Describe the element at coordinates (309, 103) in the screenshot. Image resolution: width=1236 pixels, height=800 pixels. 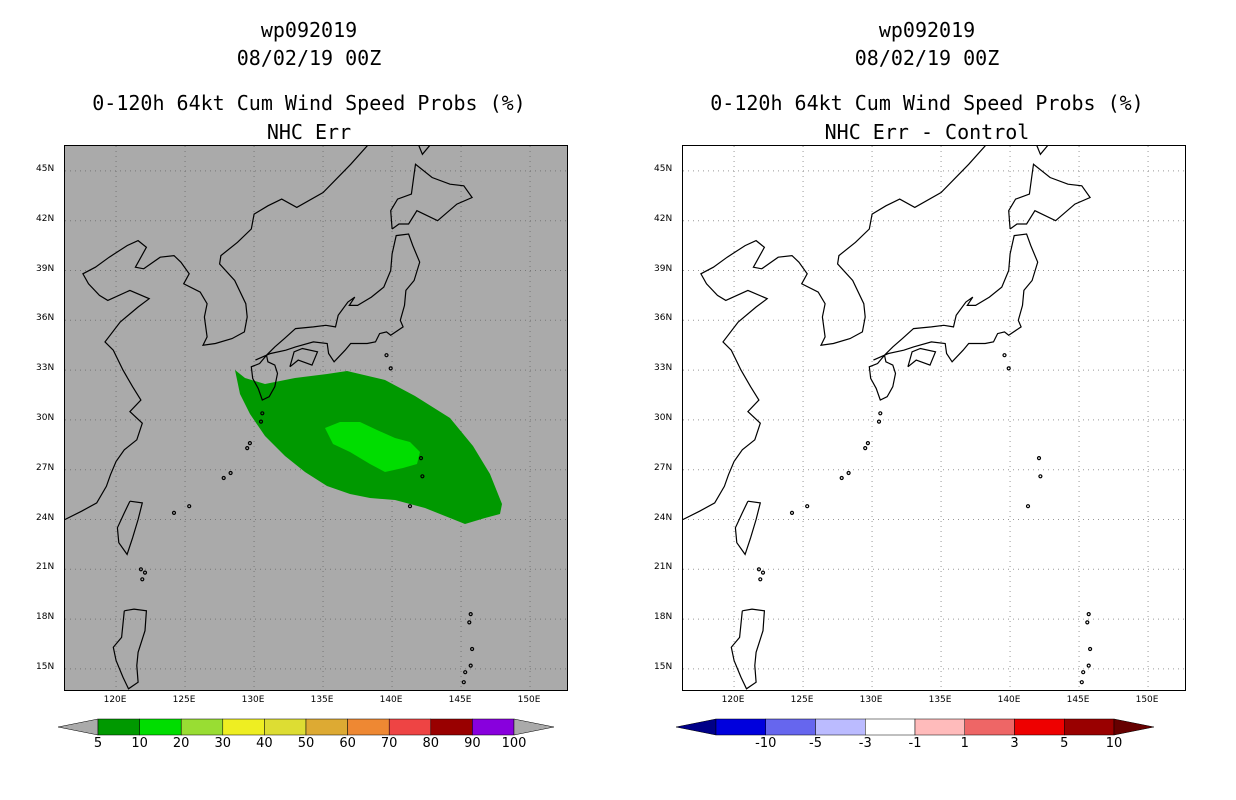
I see `product-title: 0-120h 64kt Cum Wind Speed Probs (%)` at that location.